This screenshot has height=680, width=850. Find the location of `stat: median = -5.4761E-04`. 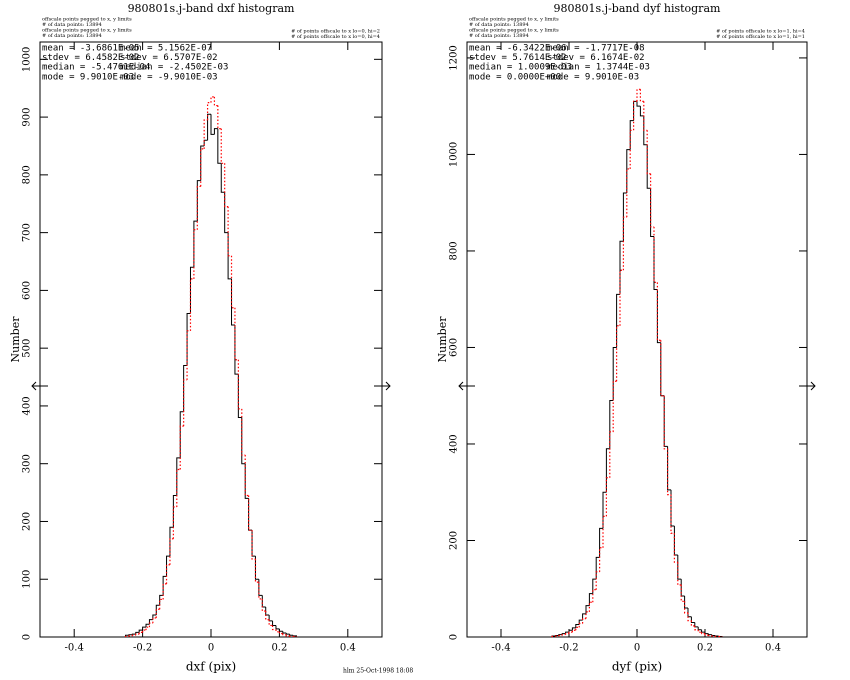

stat: median = -5.4761E-04 is located at coordinates (96, 68).